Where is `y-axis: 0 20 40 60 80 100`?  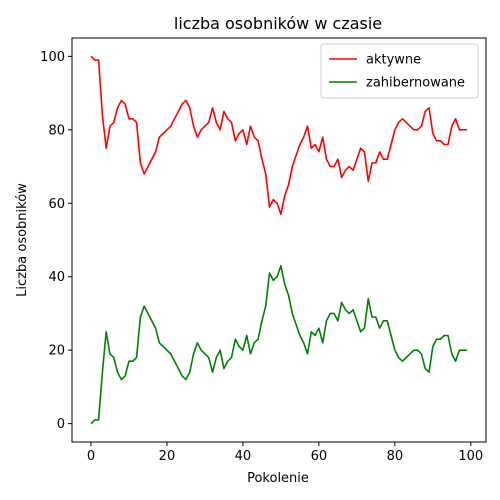 y-axis: 0 20 40 60 80 100 is located at coordinates (56, 241).